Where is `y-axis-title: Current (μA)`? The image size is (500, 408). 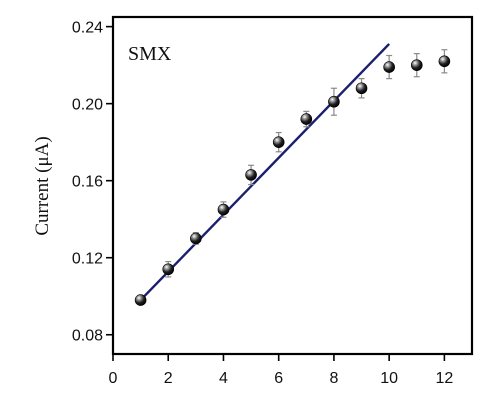 y-axis-title: Current (μA) is located at coordinates (42, 185).